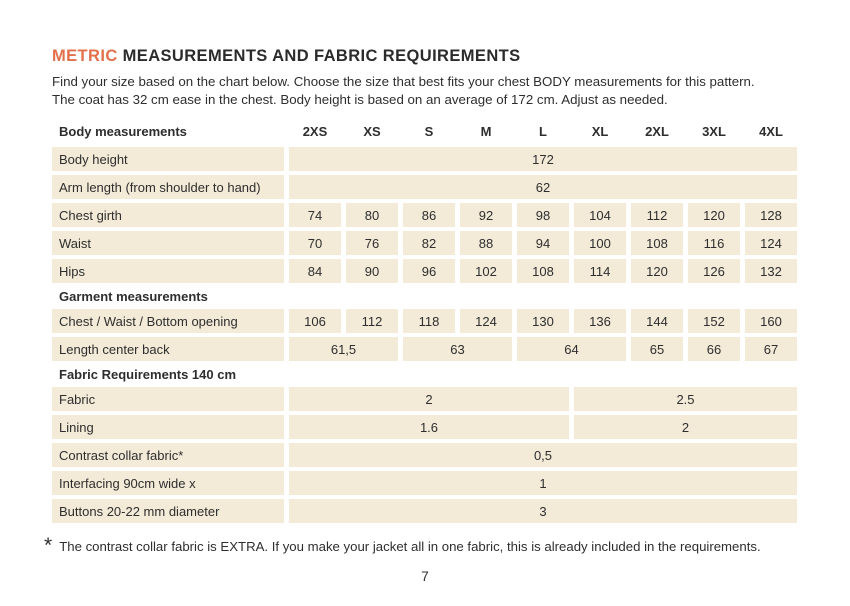  I want to click on row-label: Body height, so click(168, 159).